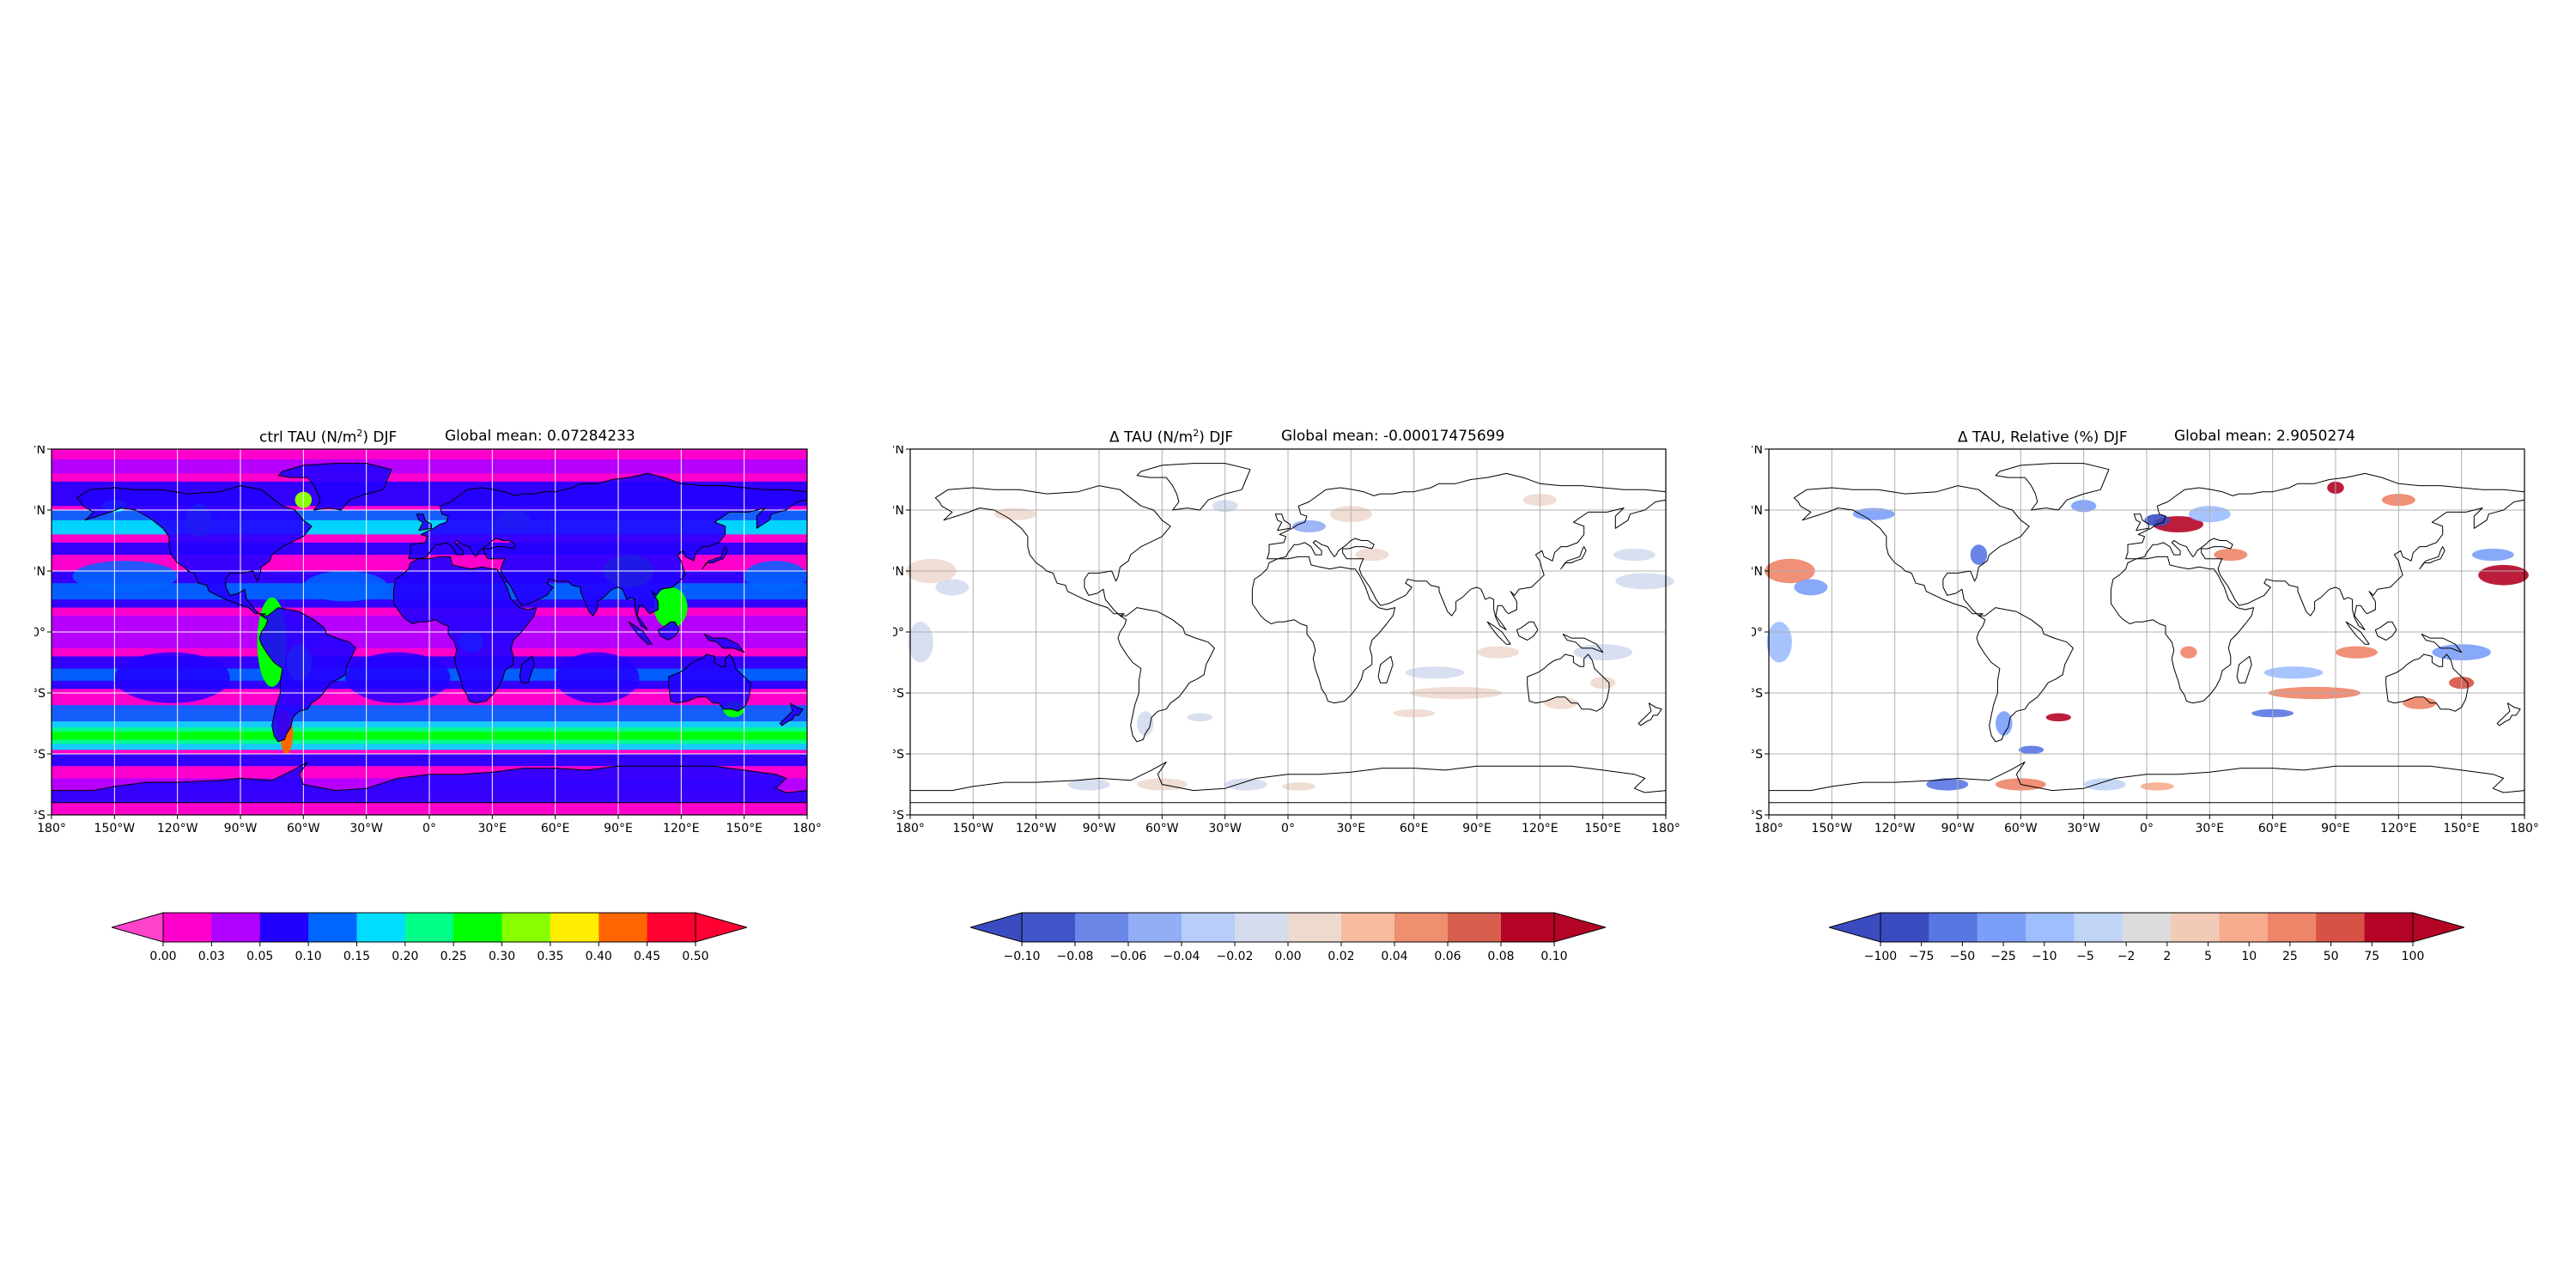 This screenshot has width=2576, height=1288. I want to click on colorbar-tick-label: −75, so click(1922, 957).